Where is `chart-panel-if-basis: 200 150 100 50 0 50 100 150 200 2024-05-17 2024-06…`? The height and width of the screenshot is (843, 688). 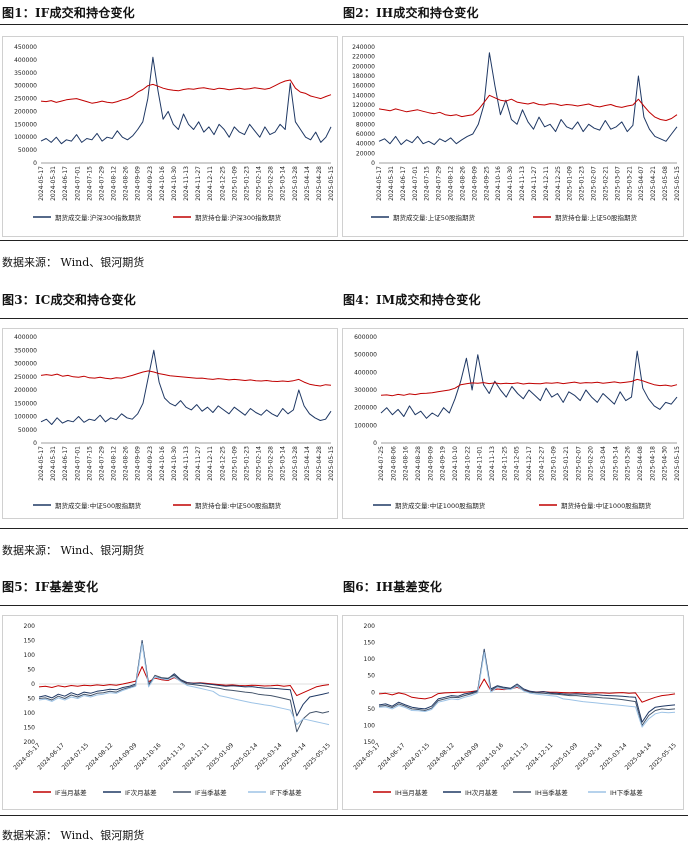
chart-panel-if-basis: 200 150 100 50 0 50 100 150 200 2024-05-17 2024-06… is located at coordinates (170, 712).